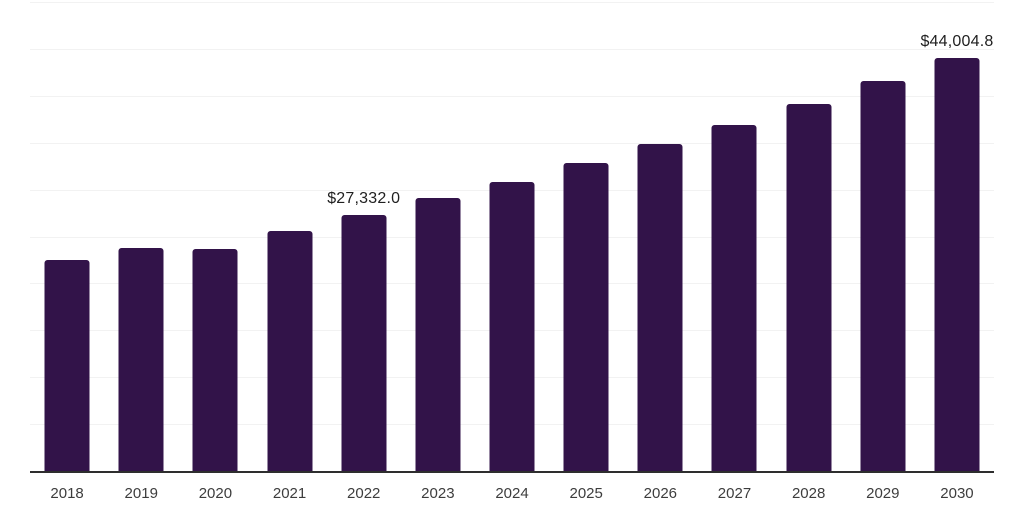 The height and width of the screenshot is (512, 1024). Describe the element at coordinates (141, 236) in the screenshot. I see `bar-column-2019` at that location.